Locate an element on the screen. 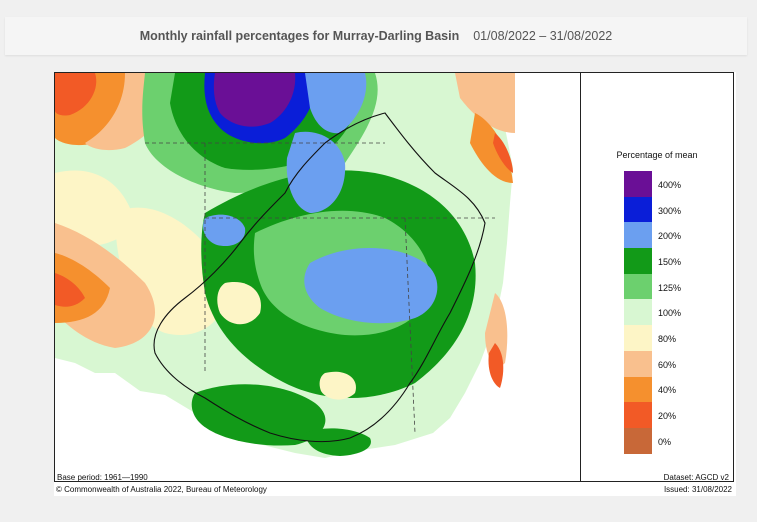  legend-label: 300% is located at coordinates (670, 210).